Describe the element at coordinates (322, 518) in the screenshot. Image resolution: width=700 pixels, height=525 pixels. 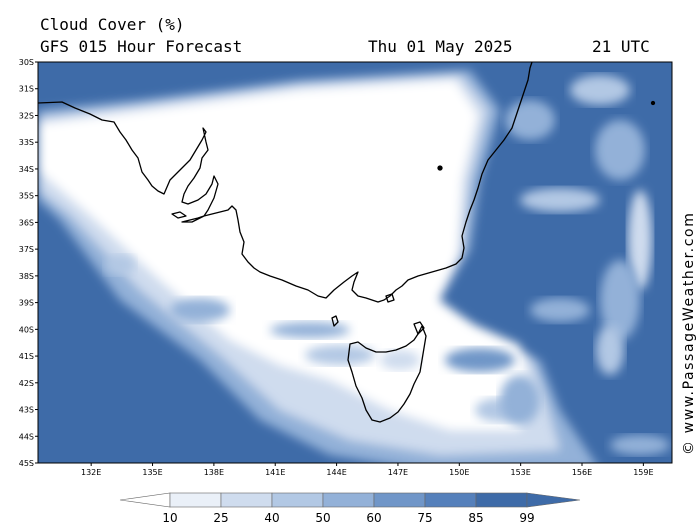
I see `colorbar-label: 50` at that location.